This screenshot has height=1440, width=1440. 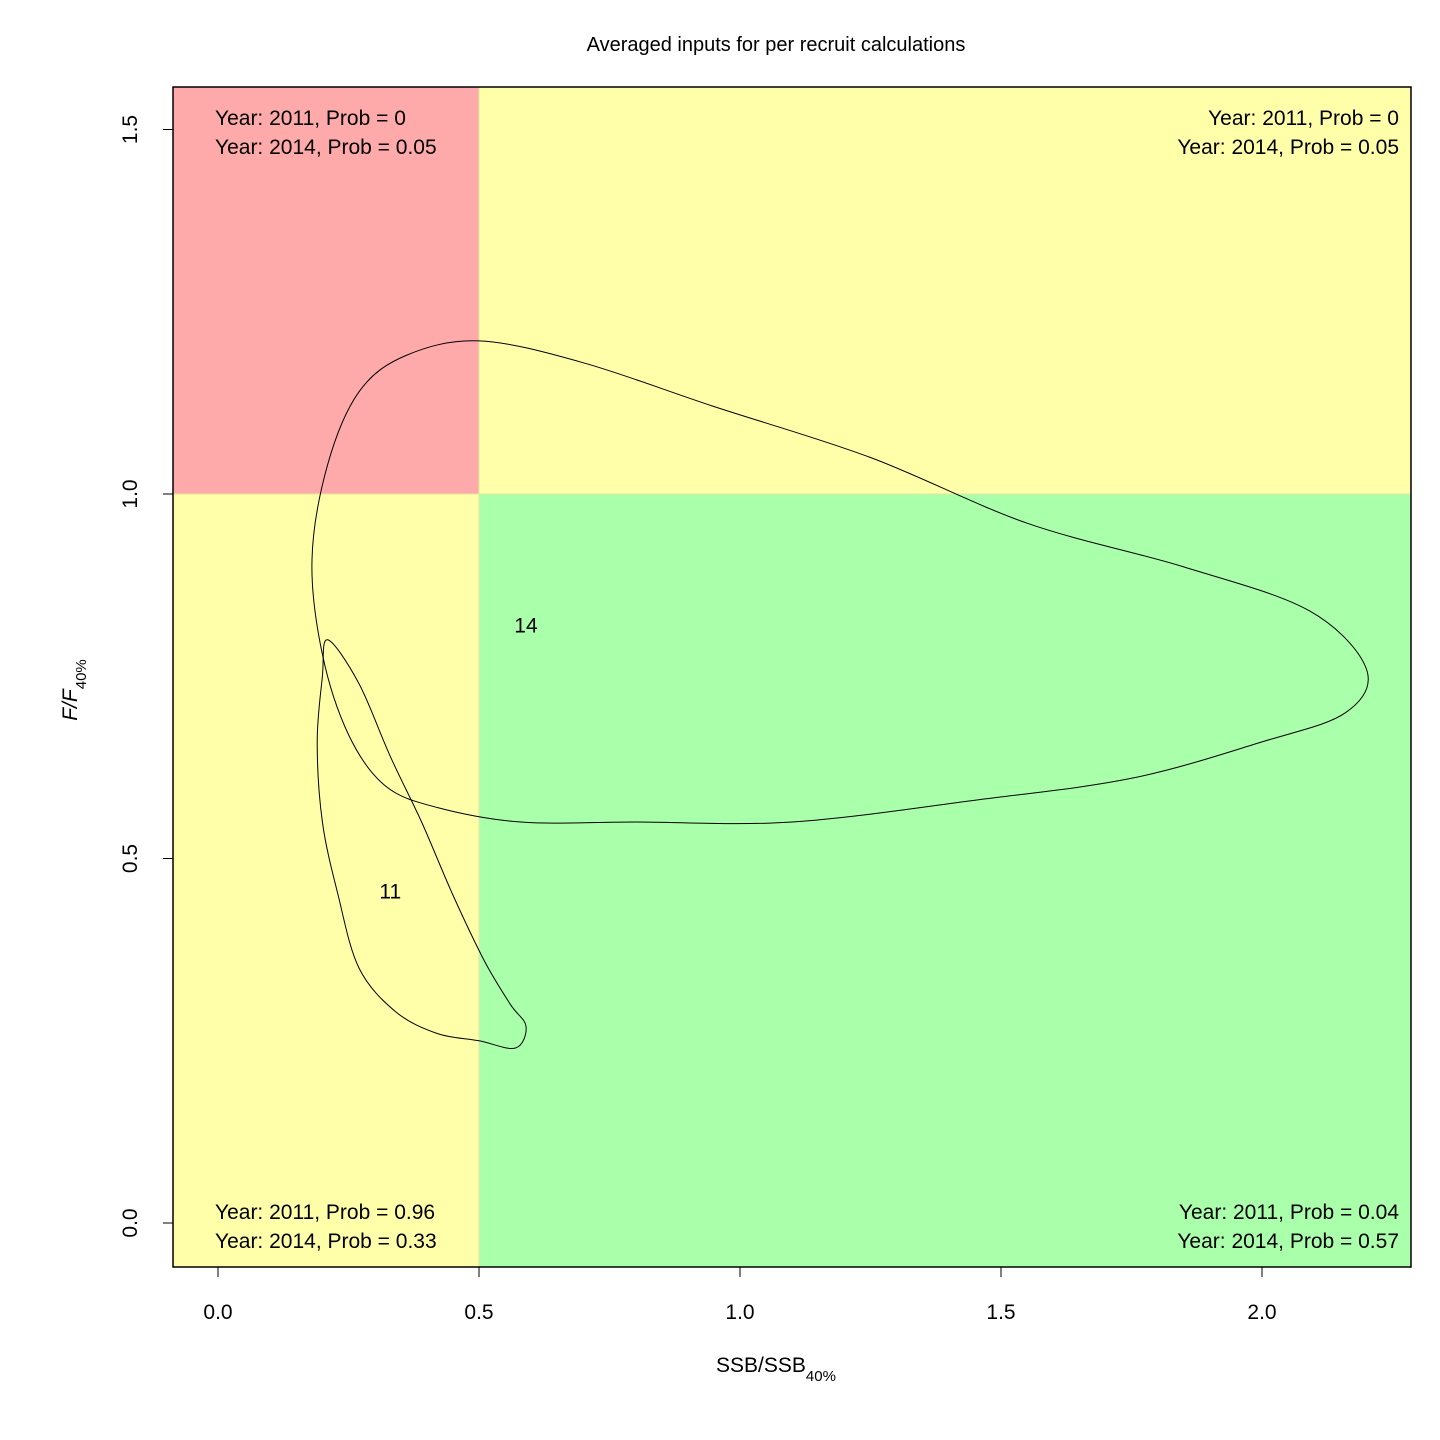 I want to click on x-tick-label: 1.0, so click(x=739, y=1312).